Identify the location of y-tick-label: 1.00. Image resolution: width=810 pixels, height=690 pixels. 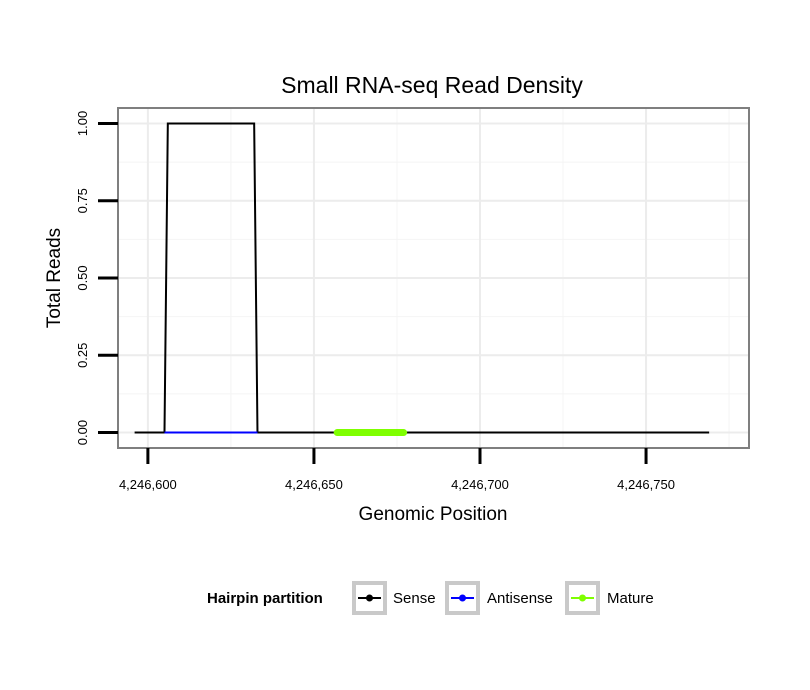
(82, 123).